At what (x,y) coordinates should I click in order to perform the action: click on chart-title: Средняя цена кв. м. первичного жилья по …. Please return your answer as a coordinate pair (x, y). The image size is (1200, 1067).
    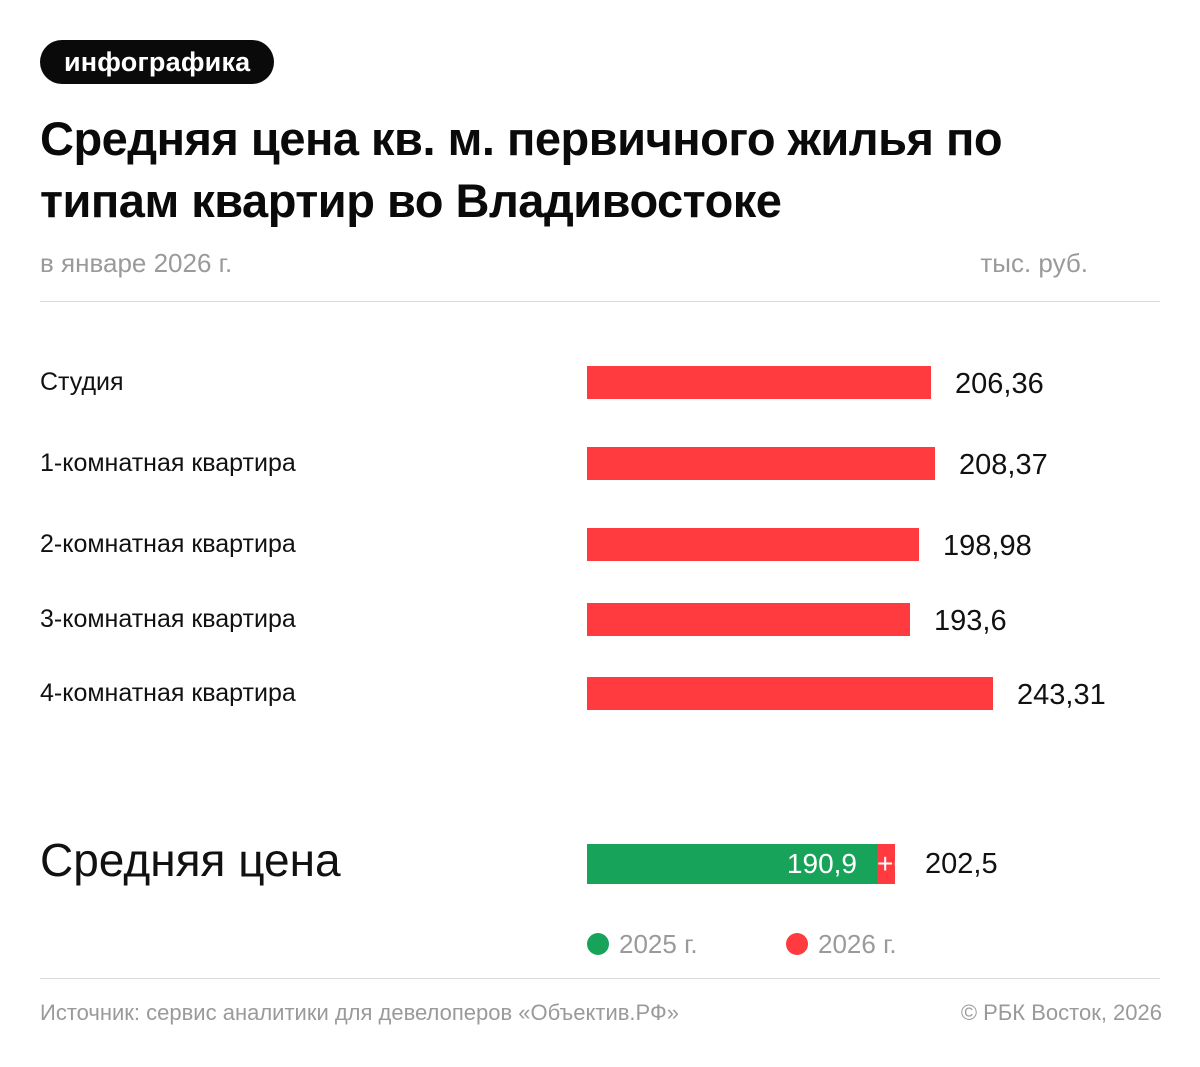
    Looking at the image, I should click on (600, 170).